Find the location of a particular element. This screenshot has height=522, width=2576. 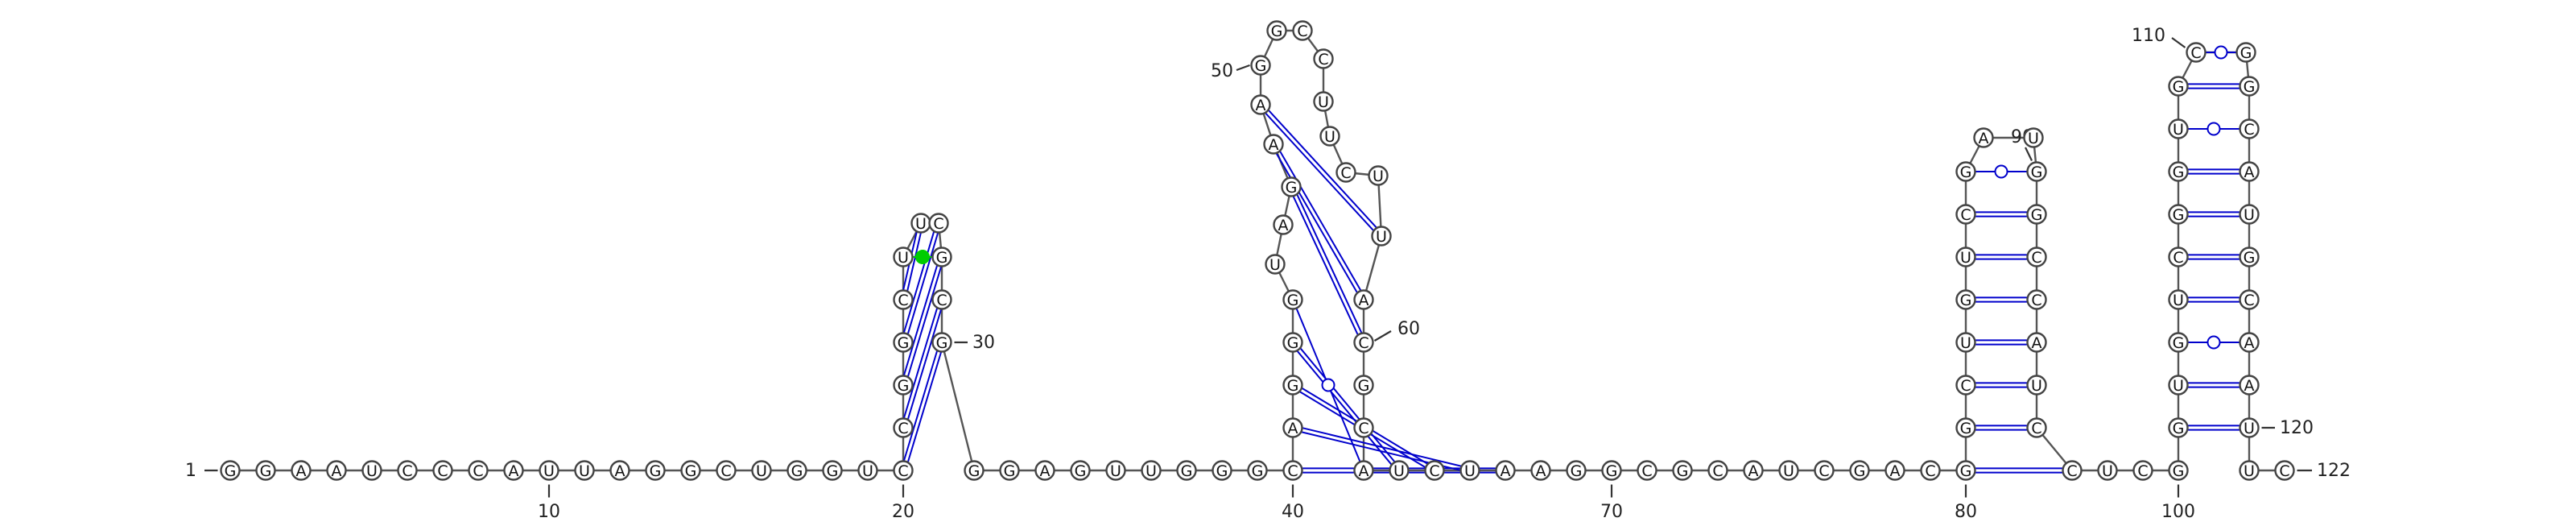

position-label: 80 is located at coordinates (1966, 512).